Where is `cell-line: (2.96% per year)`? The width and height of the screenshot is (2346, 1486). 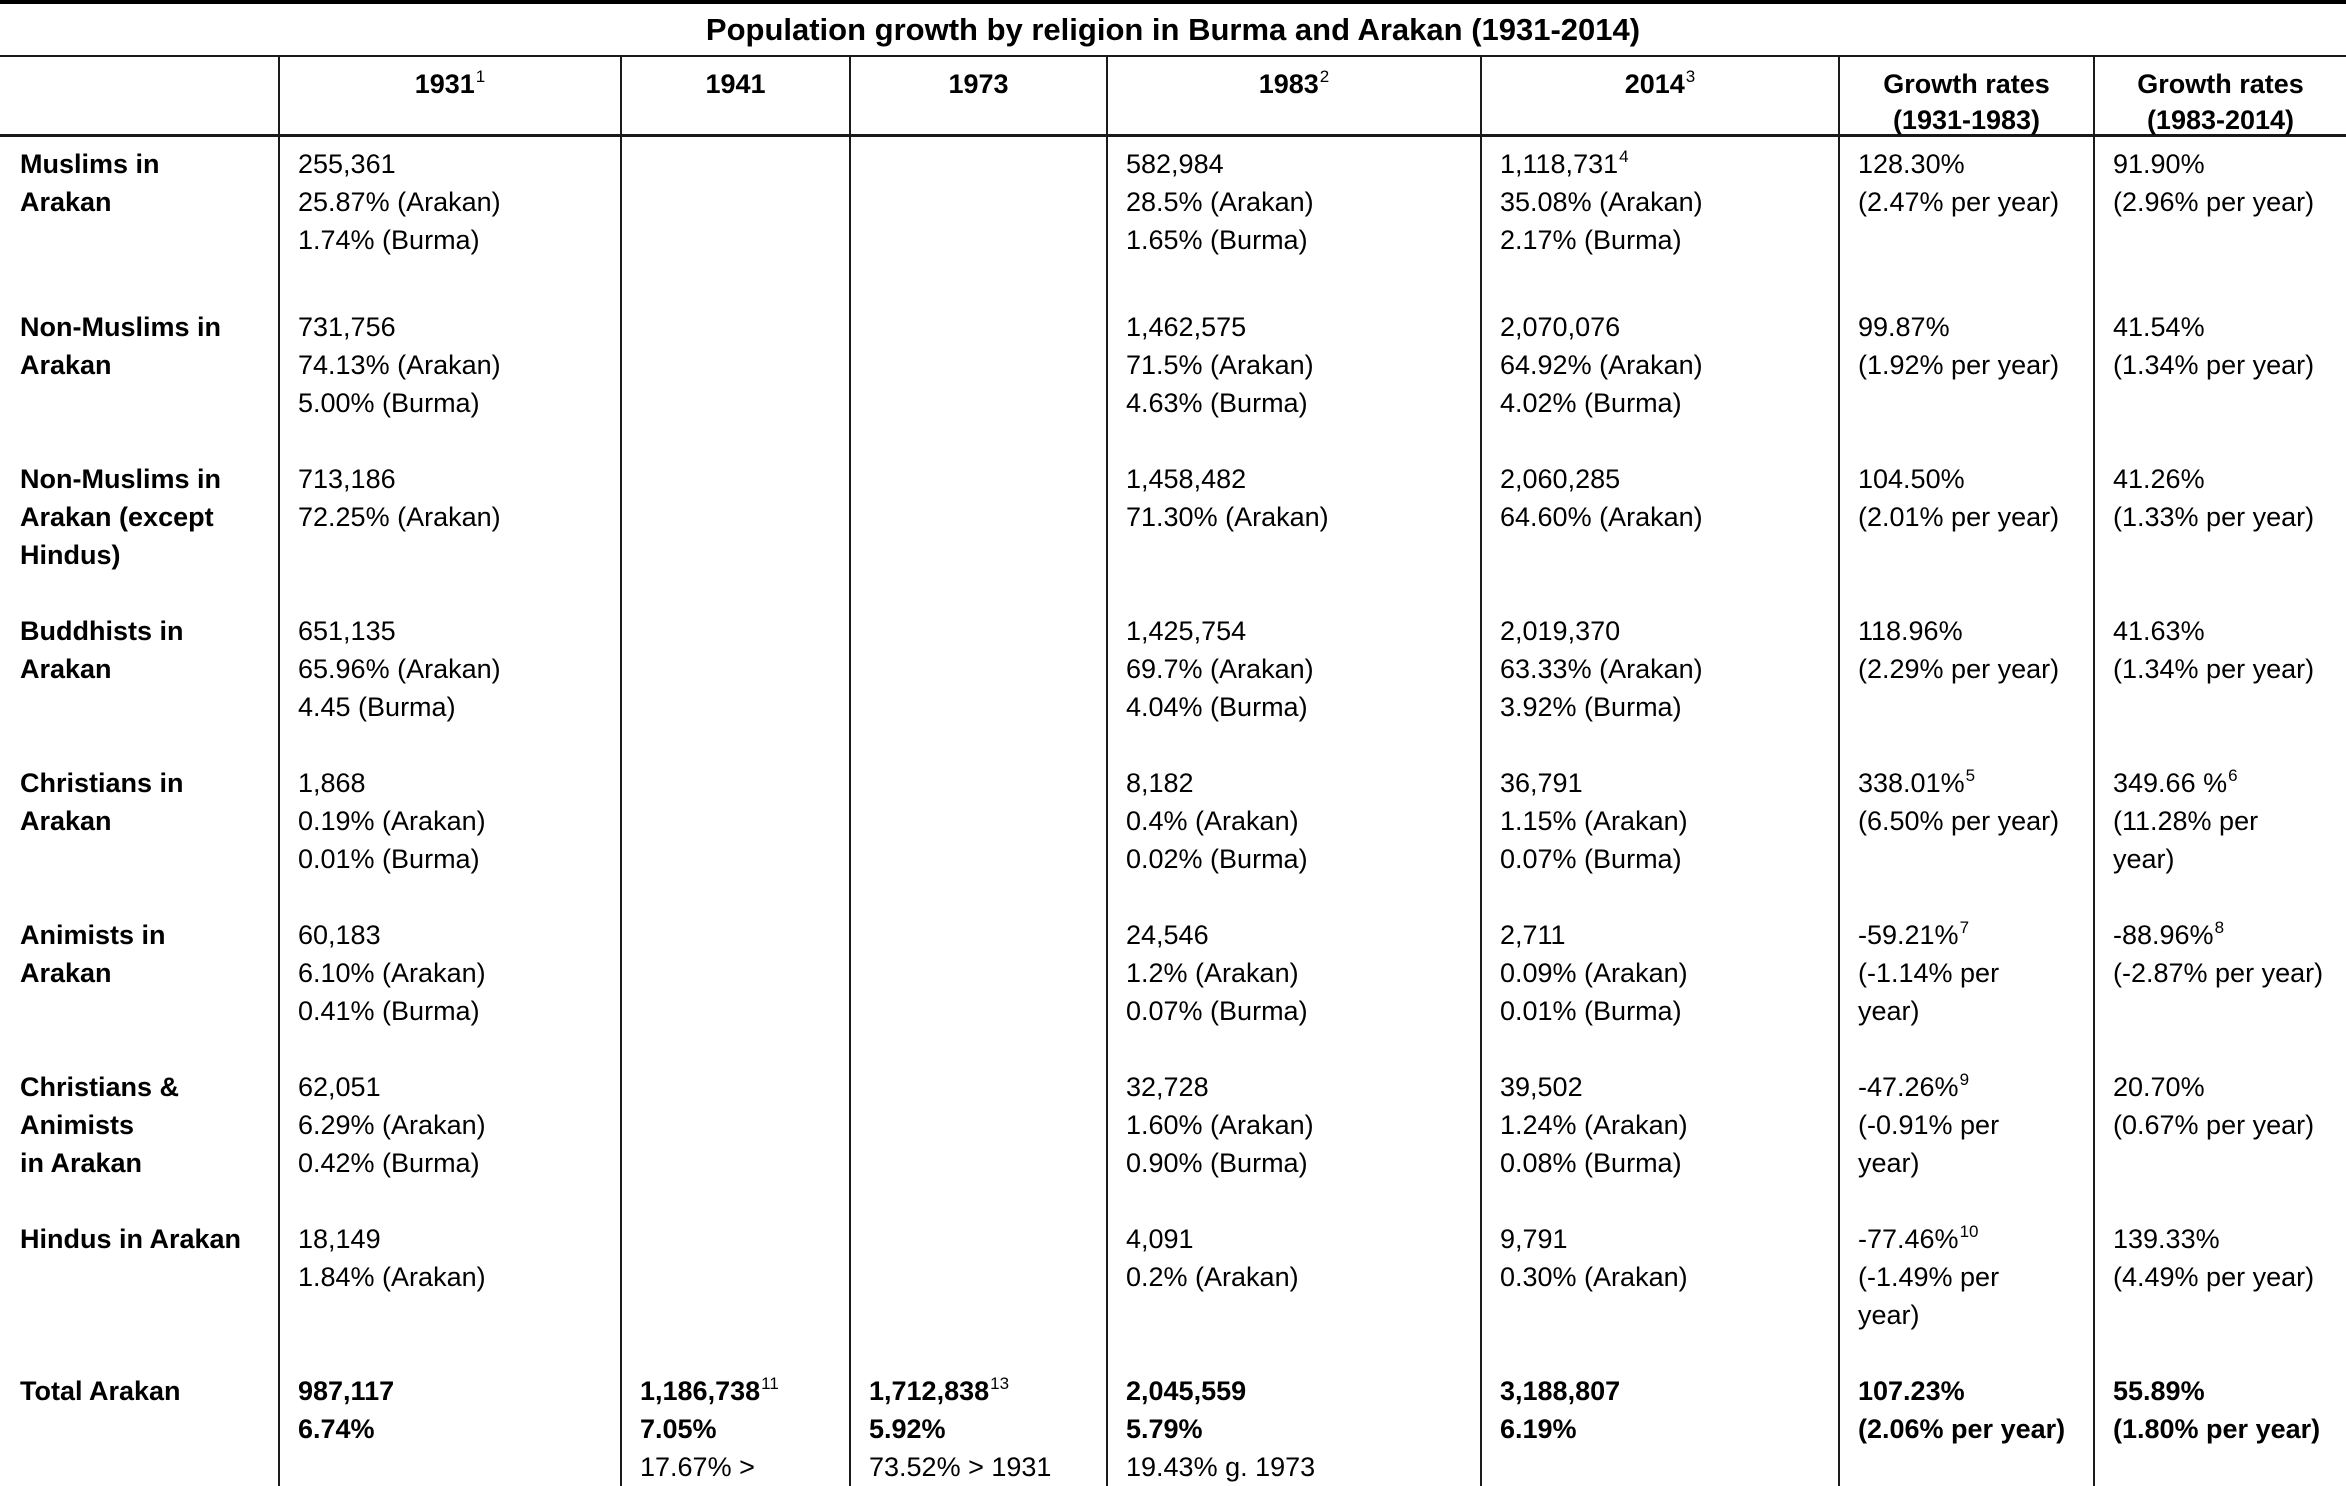
cell-line: (2.96% per year) is located at coordinates (2214, 202).